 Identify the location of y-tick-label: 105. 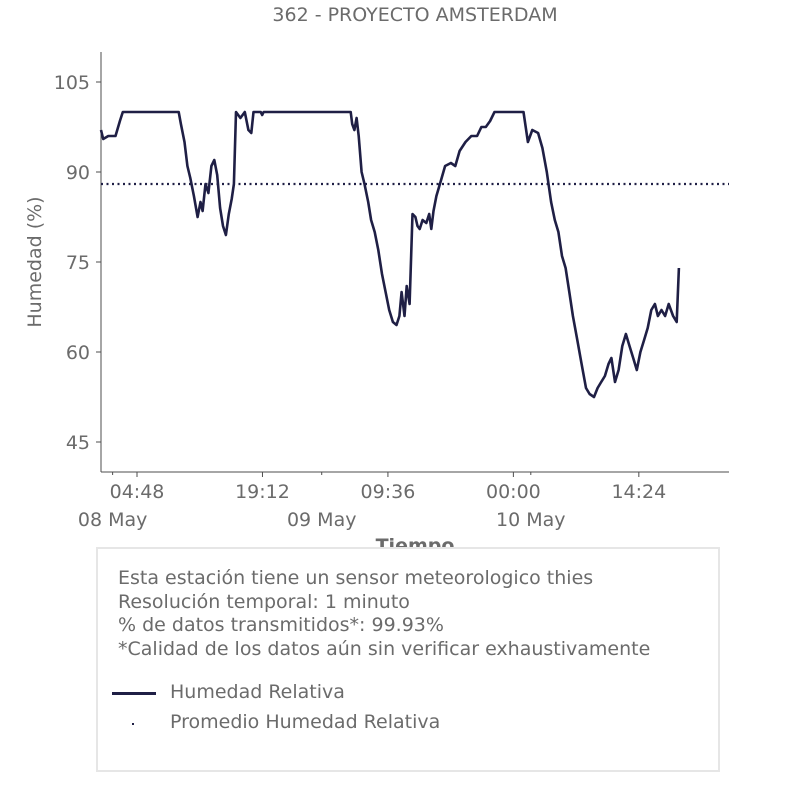
(72, 83).